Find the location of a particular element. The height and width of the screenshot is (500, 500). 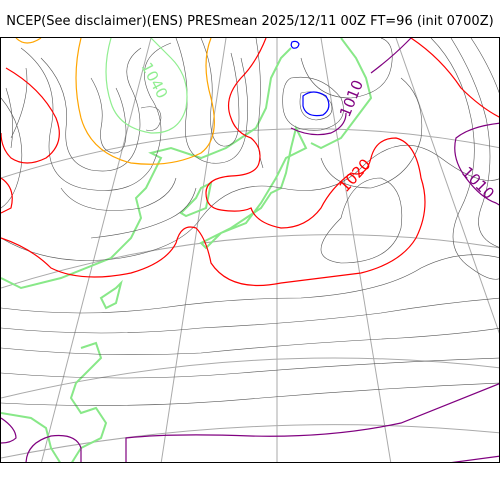

contour-label-1010-north: 1010 is located at coordinates (351, 98).